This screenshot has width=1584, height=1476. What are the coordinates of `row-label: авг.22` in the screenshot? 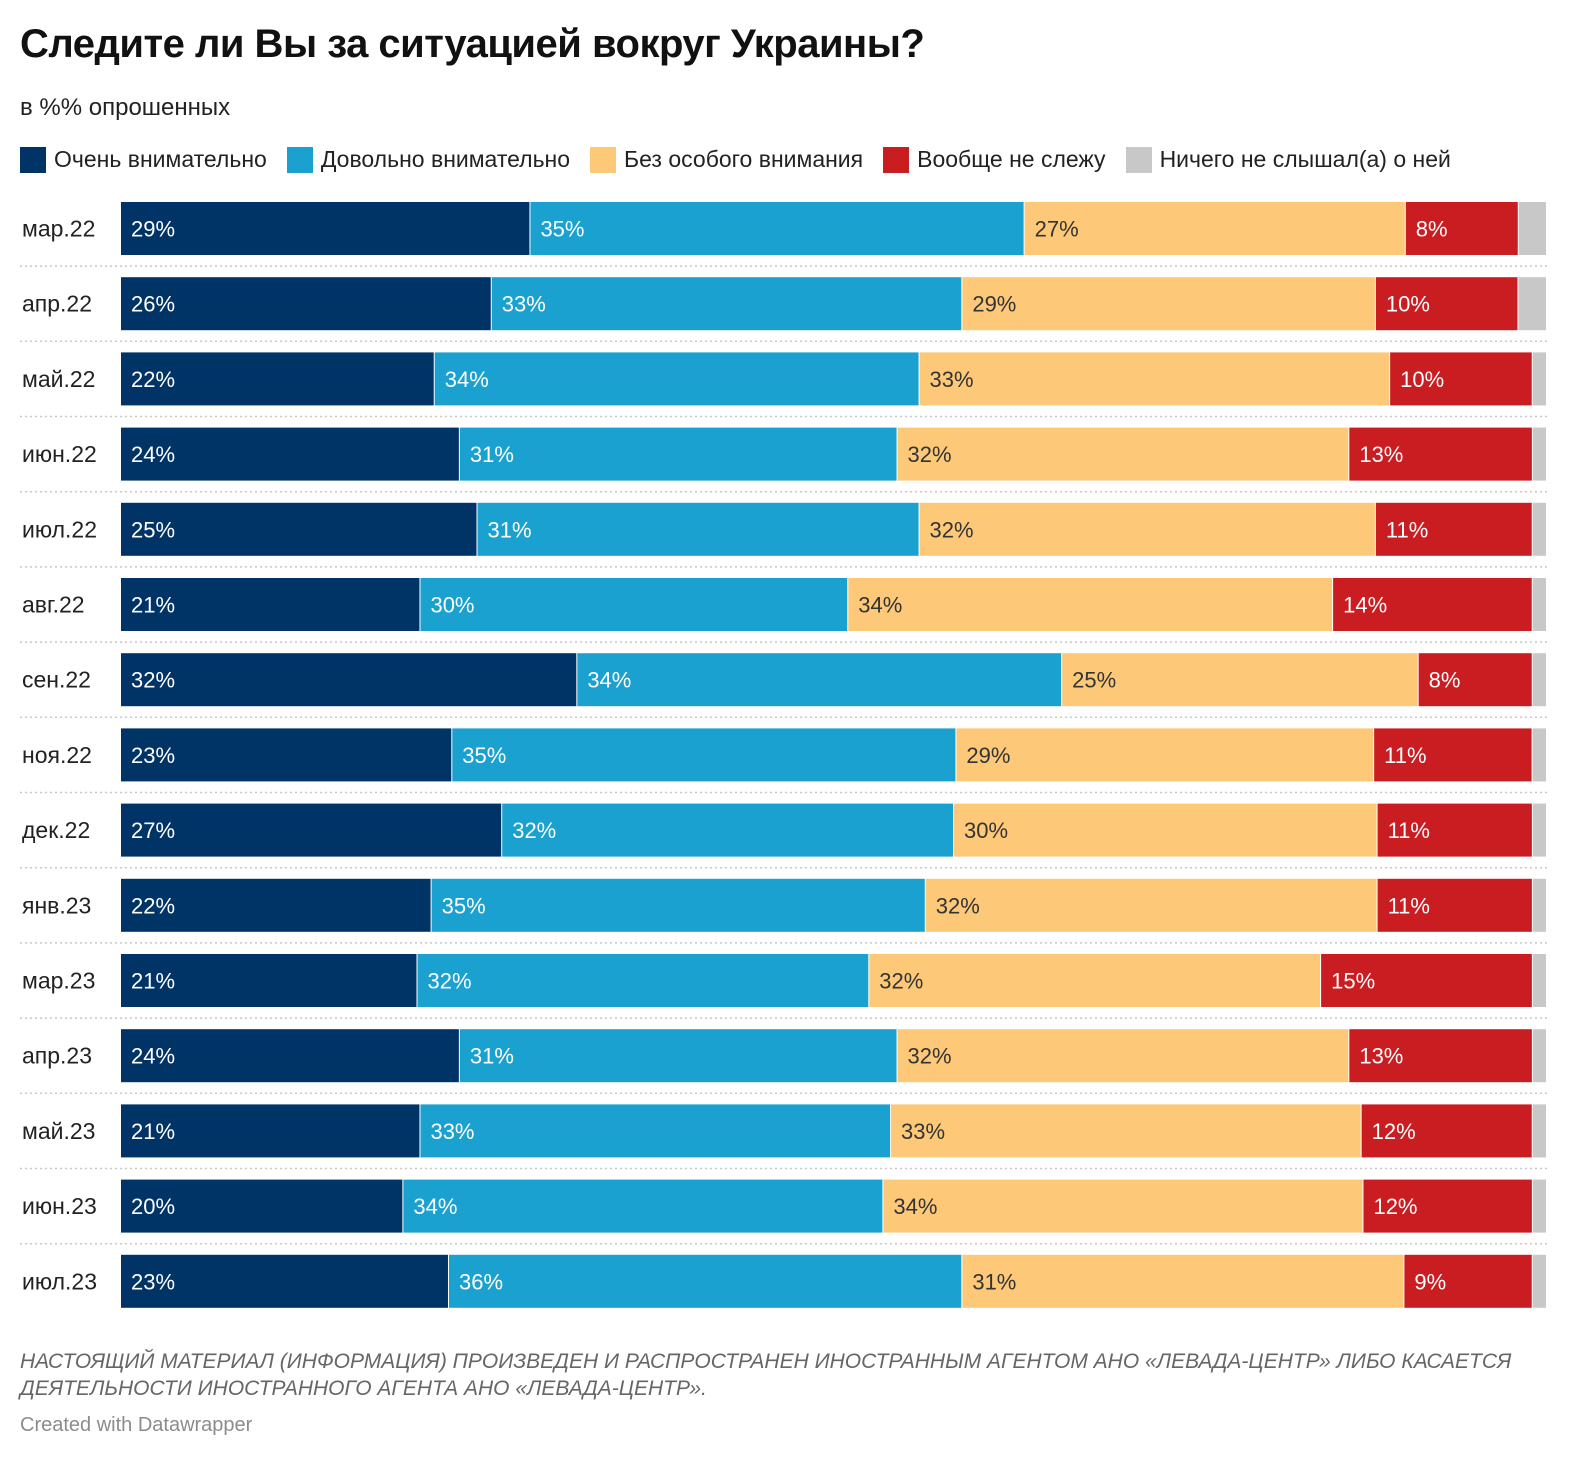 It's located at (53, 605).